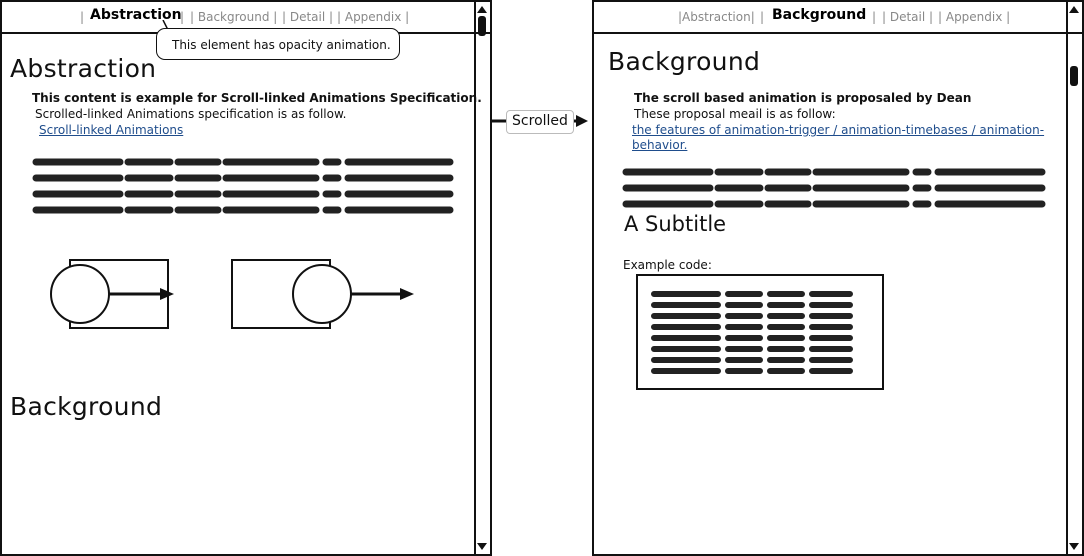 This screenshot has height=556, width=1084. I want to click on scrolled-label: Scrolled, so click(540, 122).